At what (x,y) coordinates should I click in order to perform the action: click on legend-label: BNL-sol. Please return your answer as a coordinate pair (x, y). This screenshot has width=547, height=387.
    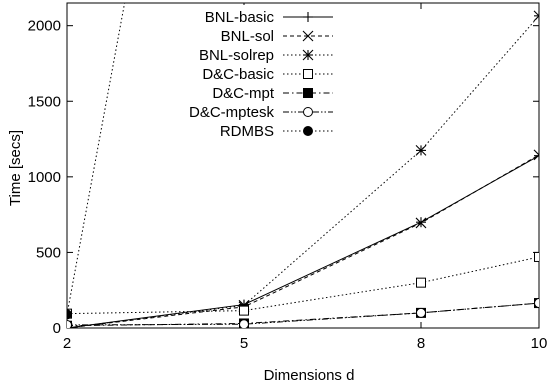
    Looking at the image, I should click on (247, 36).